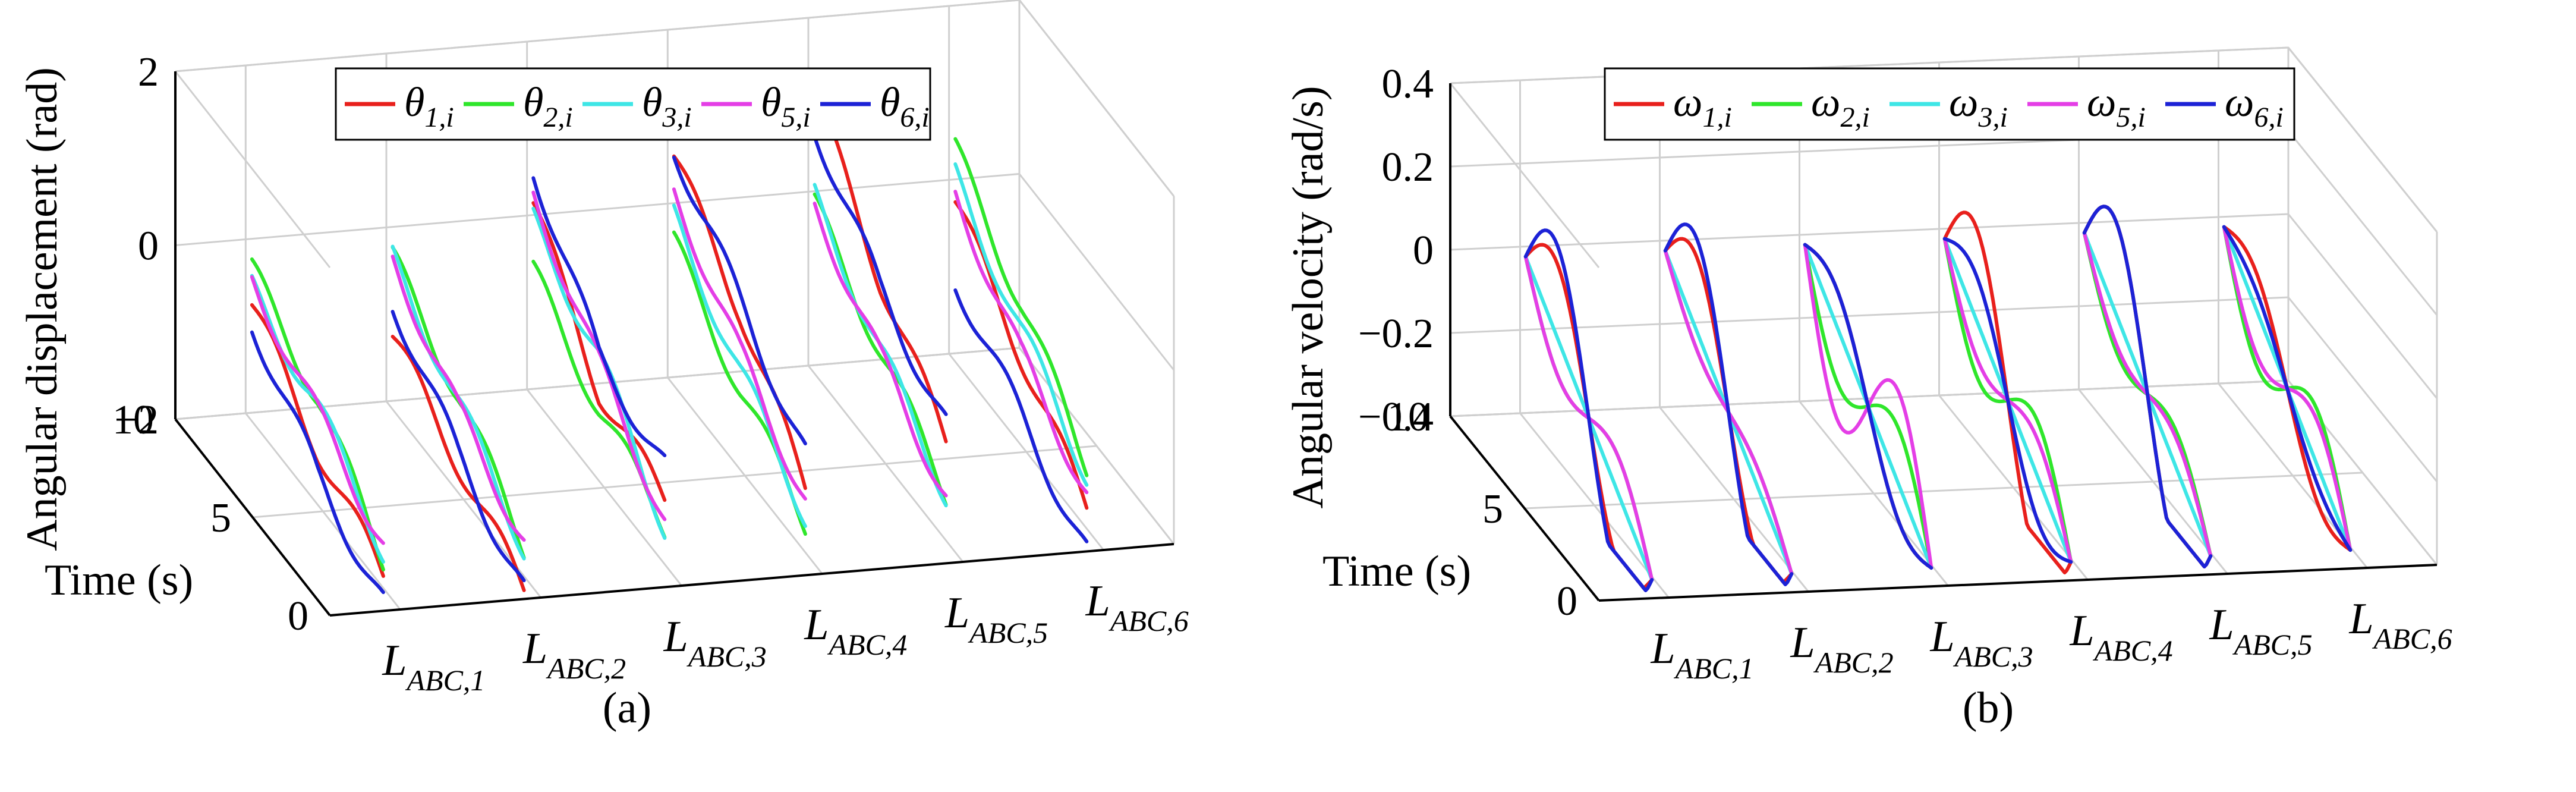 This screenshot has height=792, width=2576. Describe the element at coordinates (429, 107) in the screenshot. I see `legend-entry: θ1,i` at that location.